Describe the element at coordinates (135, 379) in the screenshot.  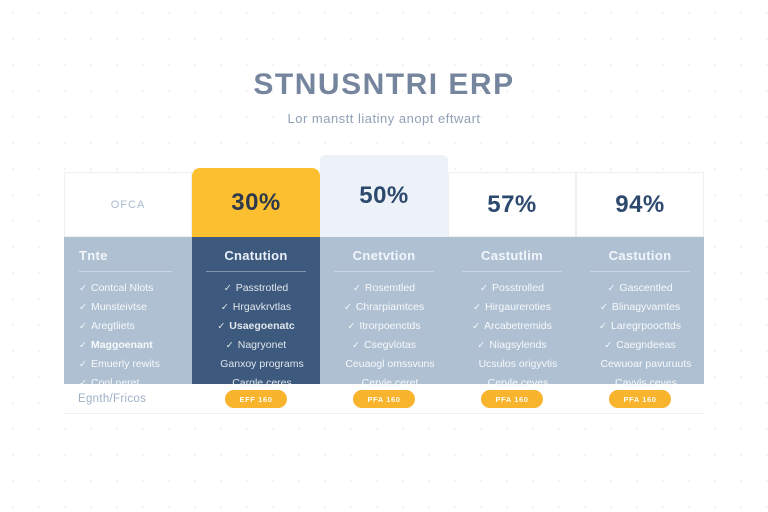
I see `feature-item: ✓ Cogl neret` at that location.